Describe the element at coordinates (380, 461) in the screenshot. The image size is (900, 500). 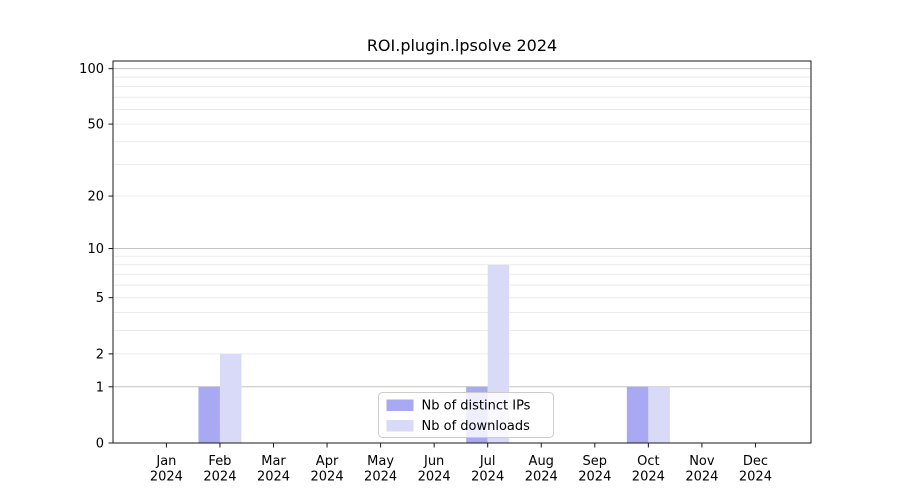
I see `x-tick-label-month: May` at that location.